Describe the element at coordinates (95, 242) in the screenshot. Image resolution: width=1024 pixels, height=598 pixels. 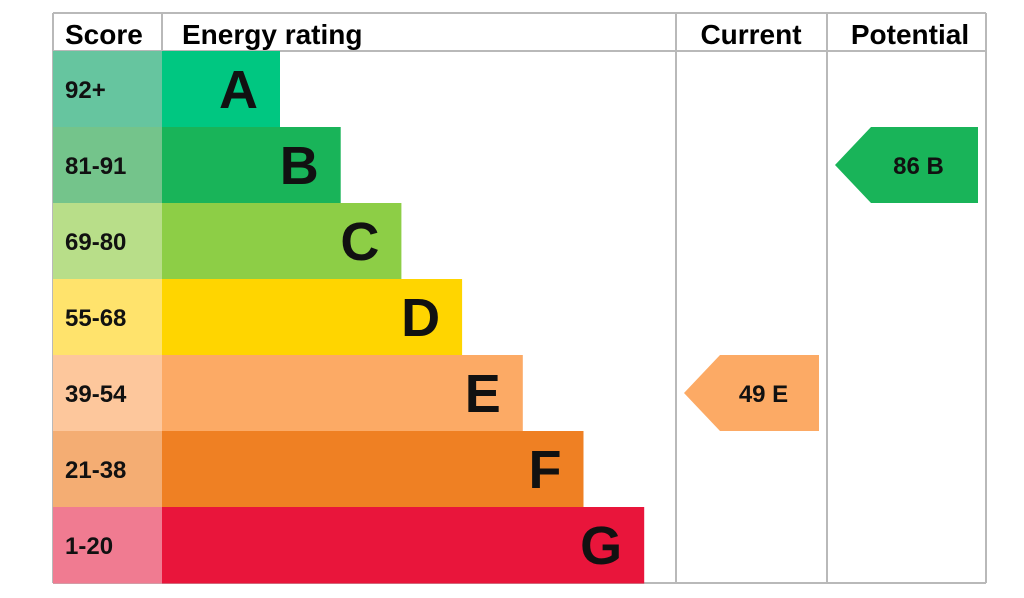
I see `score-range-c: 69-80` at that location.